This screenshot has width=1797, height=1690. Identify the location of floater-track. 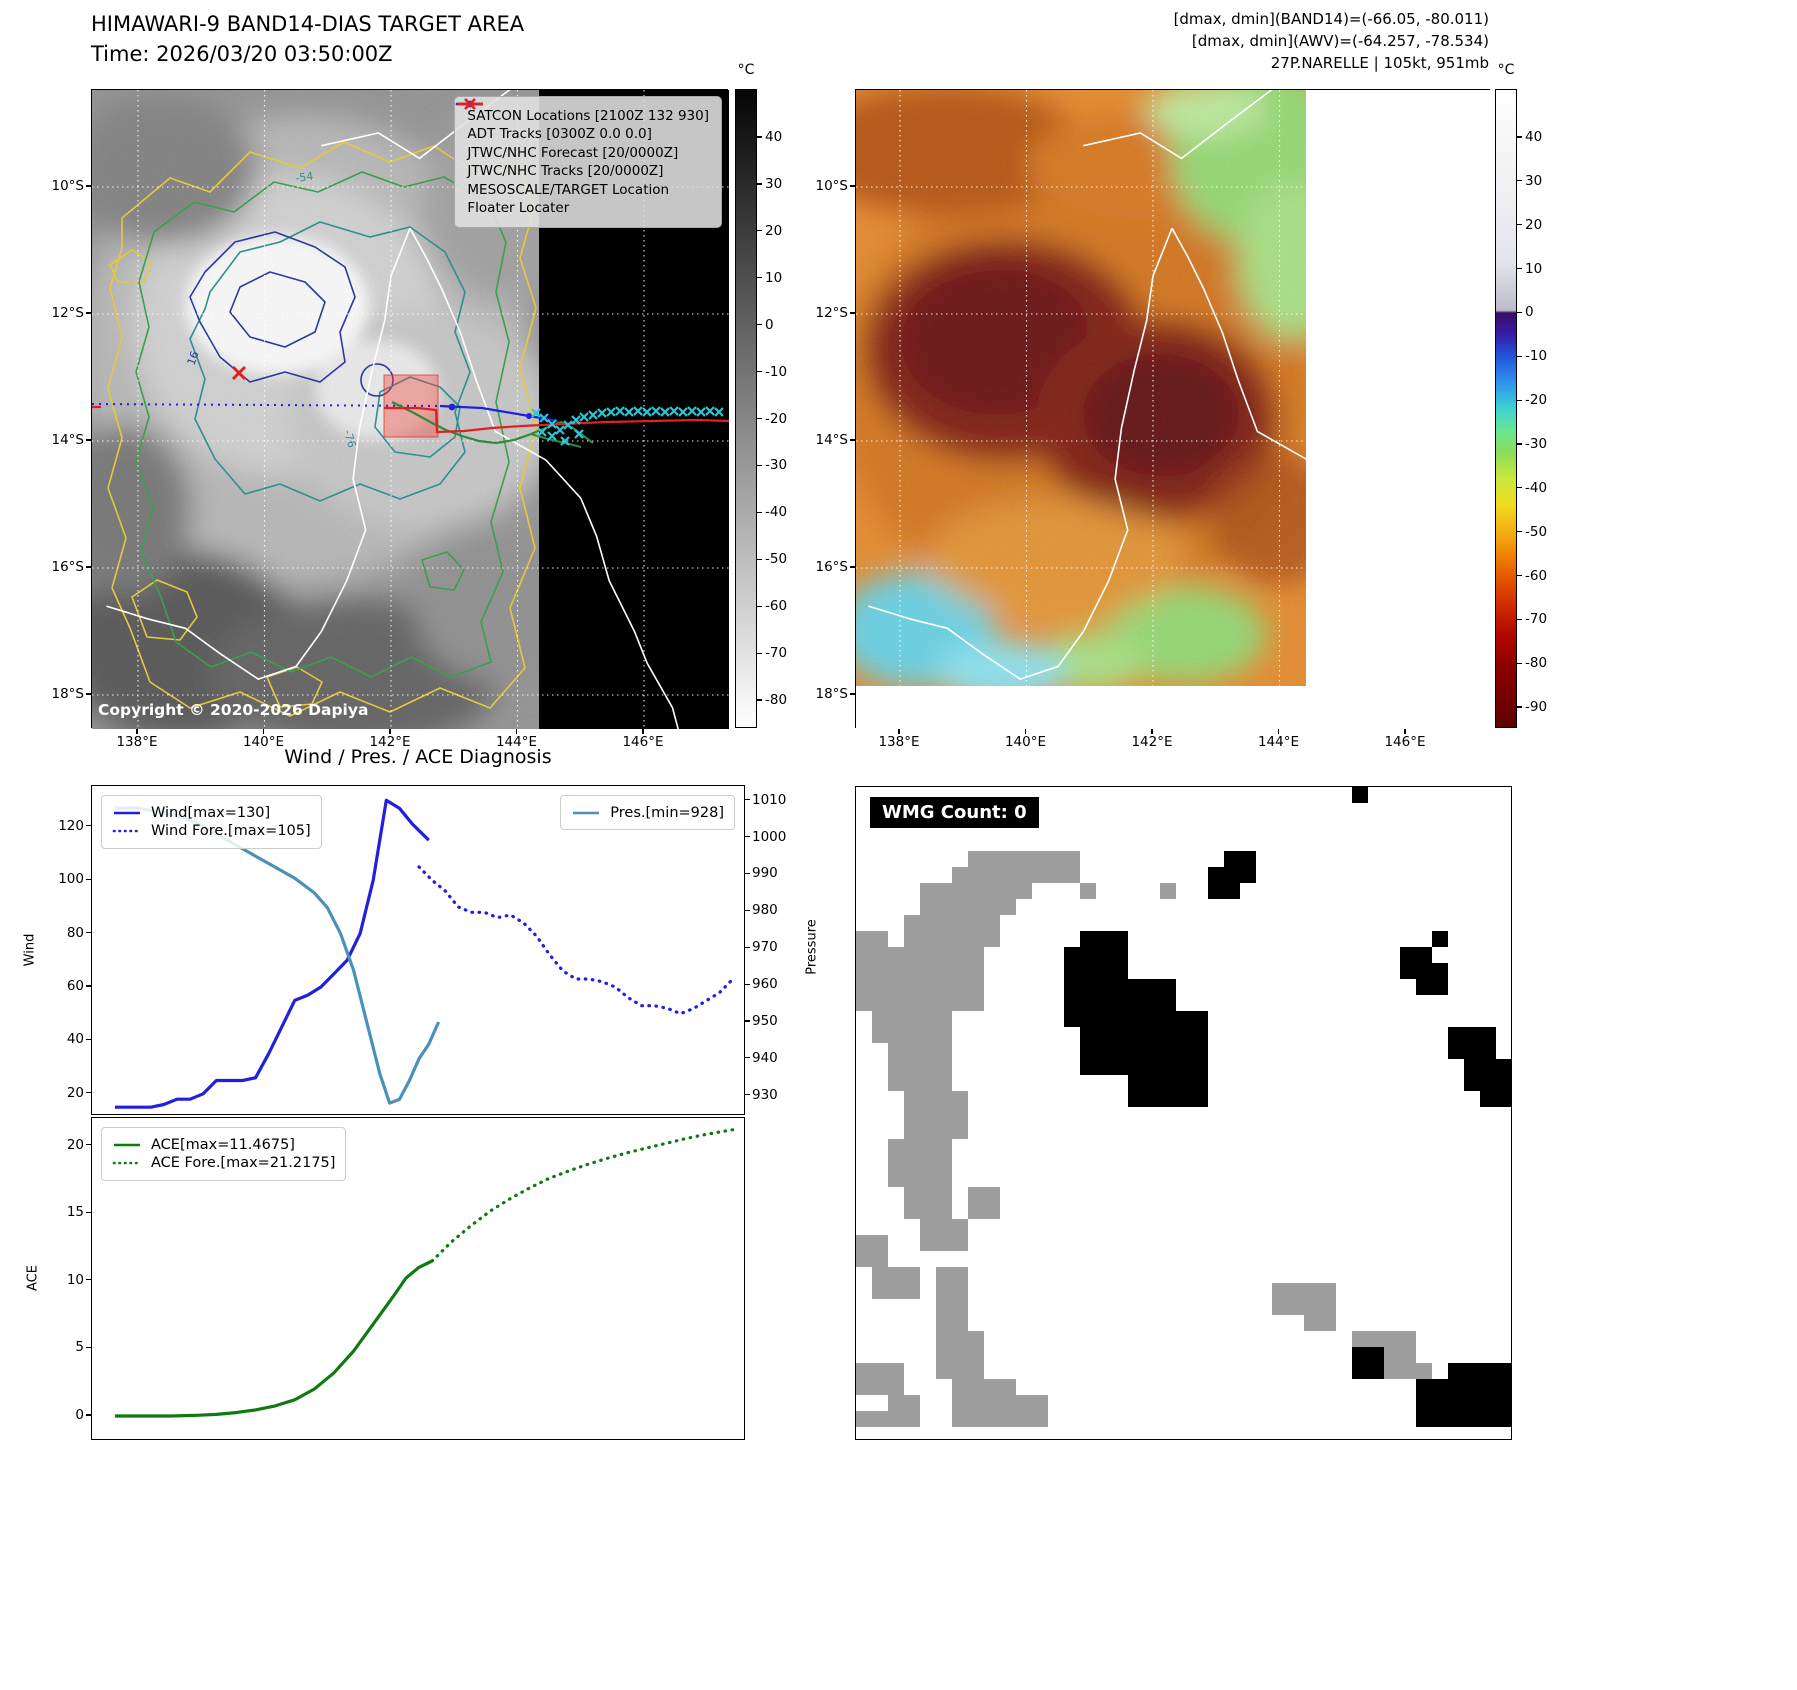
(556, 420).